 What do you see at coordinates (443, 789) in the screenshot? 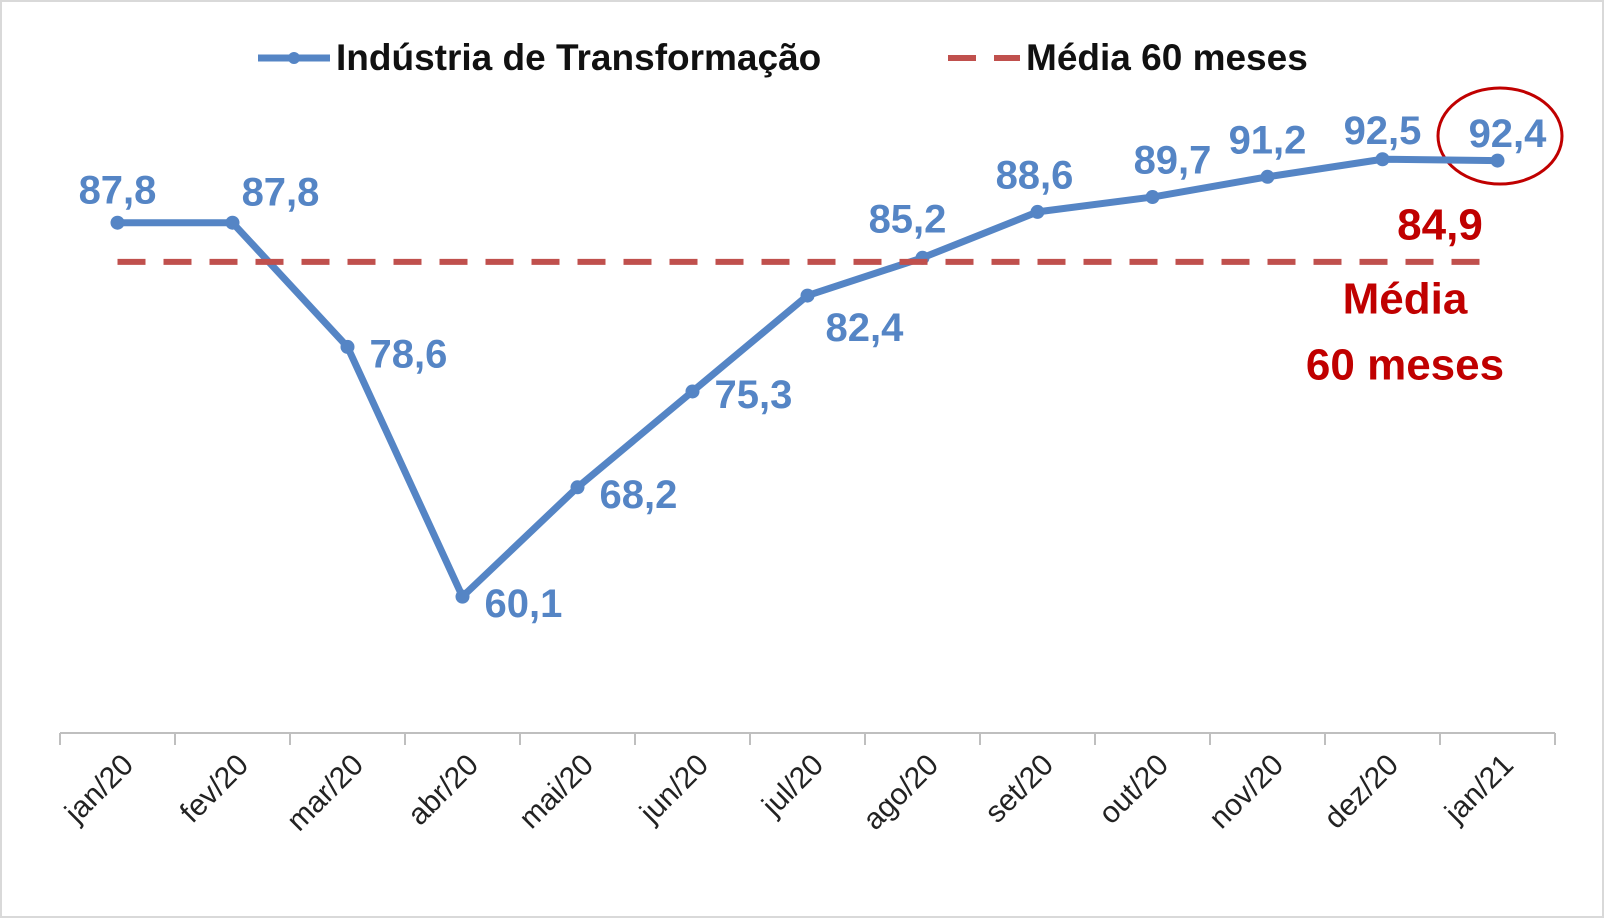
I see `x-tick-label: abr/20` at bounding box center [443, 789].